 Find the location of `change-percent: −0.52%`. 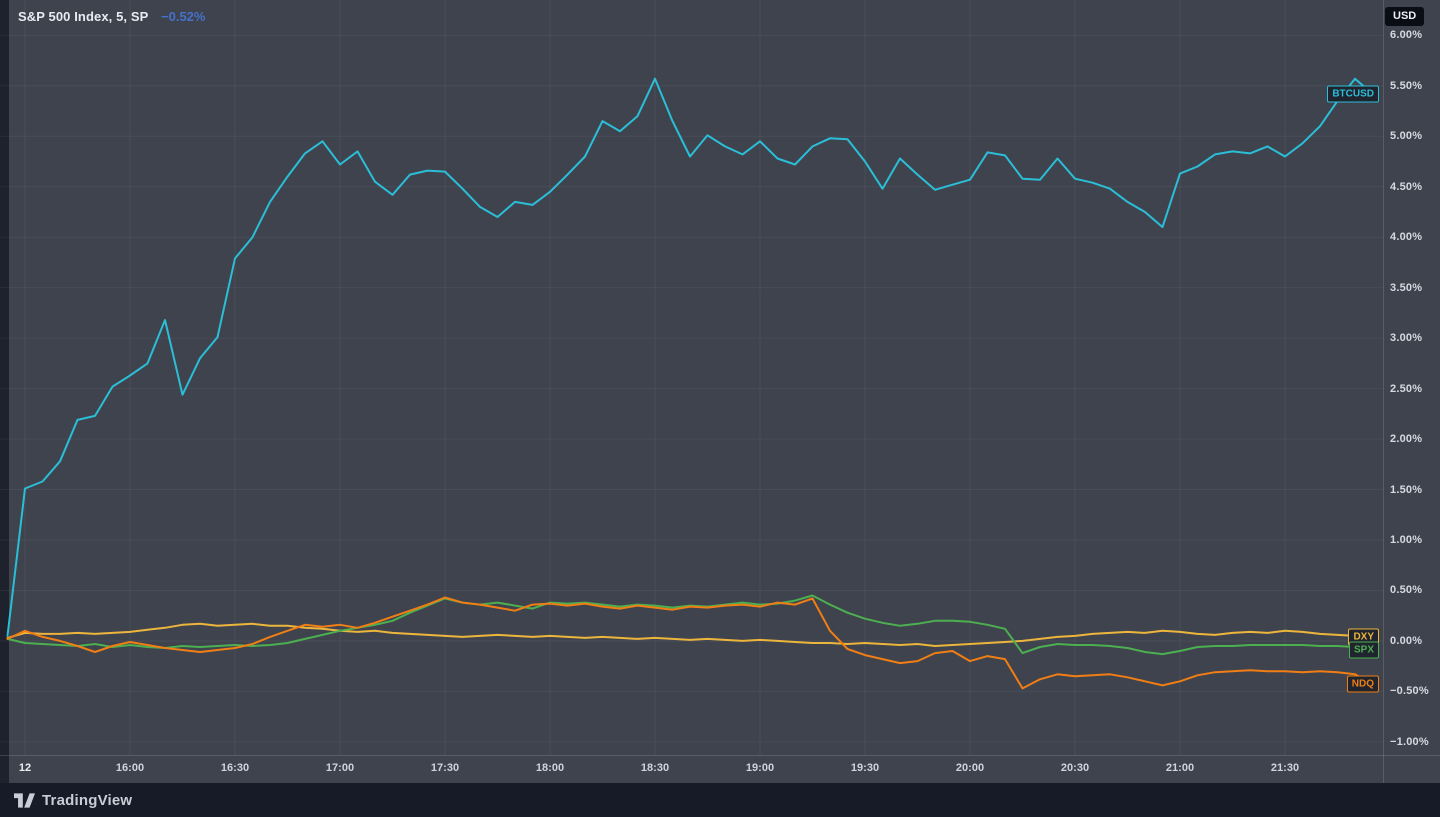

change-percent: −0.52% is located at coordinates (183, 16).